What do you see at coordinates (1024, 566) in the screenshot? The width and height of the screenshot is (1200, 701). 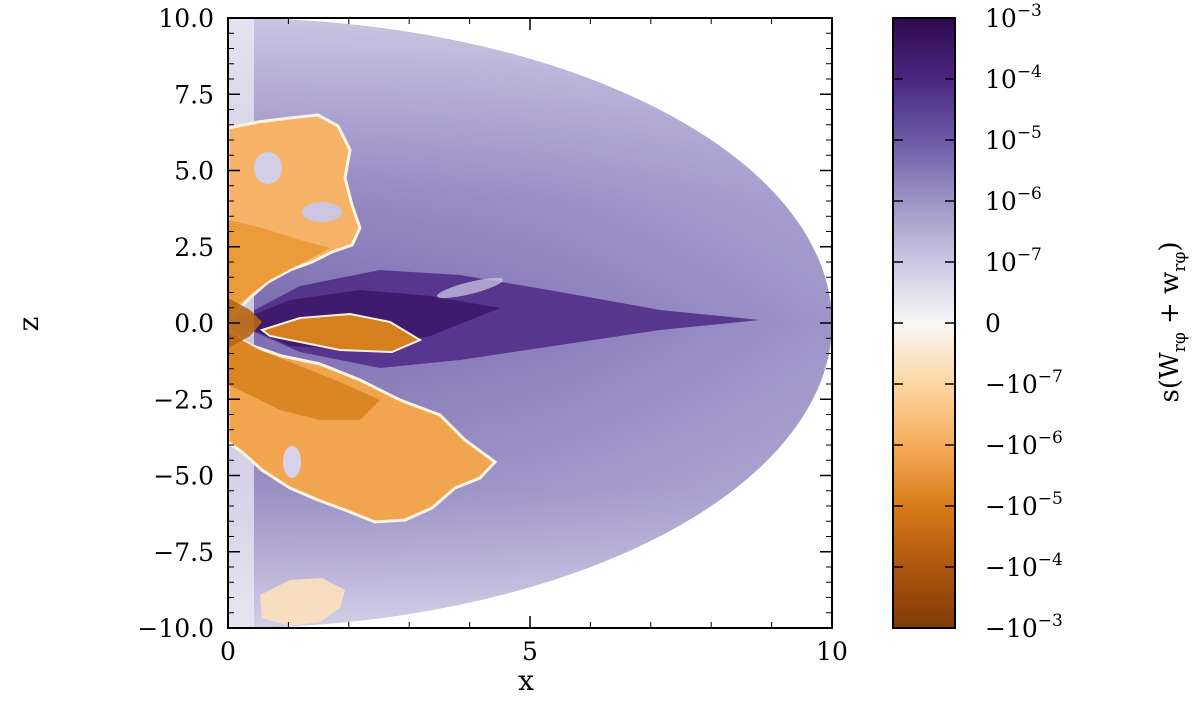 I see `colorbar-tick-label: −10−4` at bounding box center [1024, 566].